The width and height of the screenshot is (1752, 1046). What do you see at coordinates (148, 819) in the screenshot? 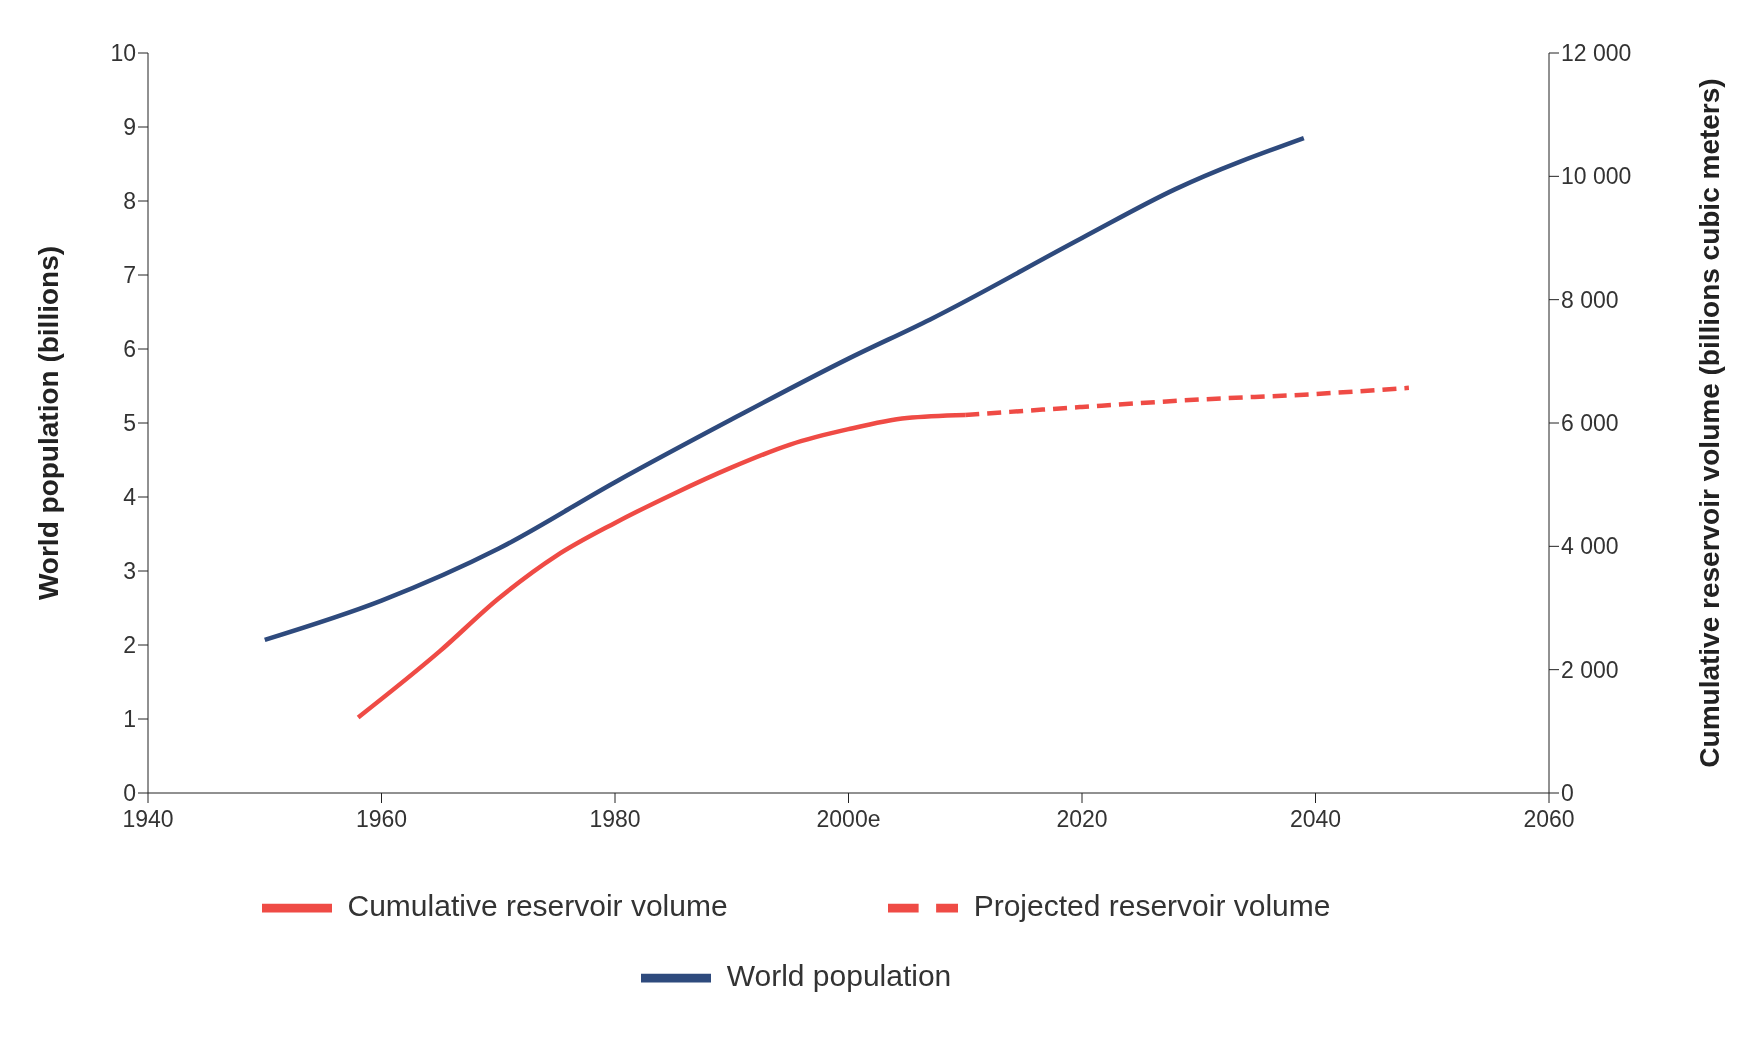
I see `x-tick-label: 1940` at bounding box center [148, 819].